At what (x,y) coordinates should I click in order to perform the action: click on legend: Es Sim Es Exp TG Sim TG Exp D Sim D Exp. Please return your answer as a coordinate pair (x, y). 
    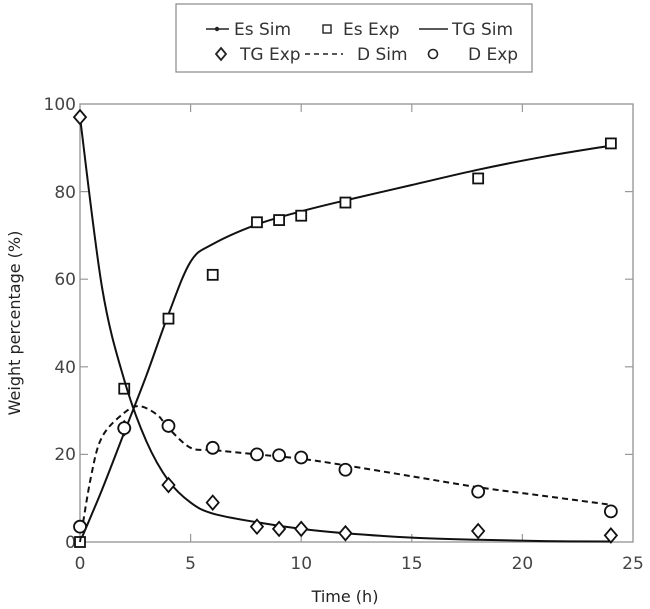
    Looking at the image, I should click on (354, 38).